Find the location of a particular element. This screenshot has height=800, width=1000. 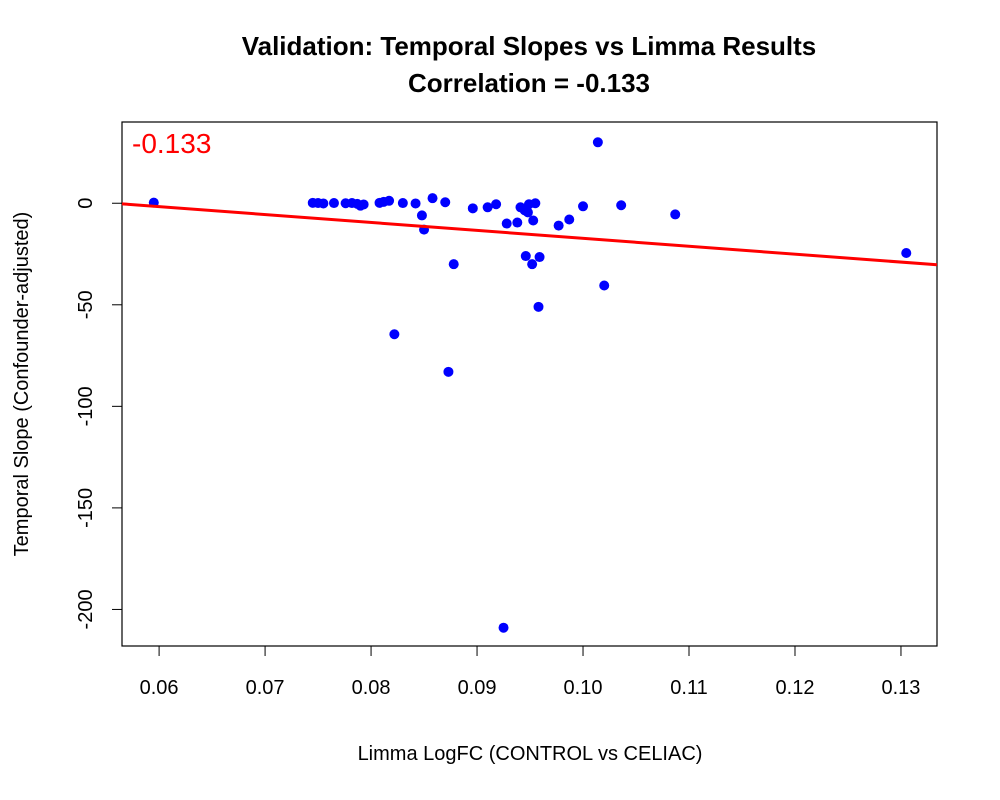

x-tick-label: 0.12 is located at coordinates (795, 688).